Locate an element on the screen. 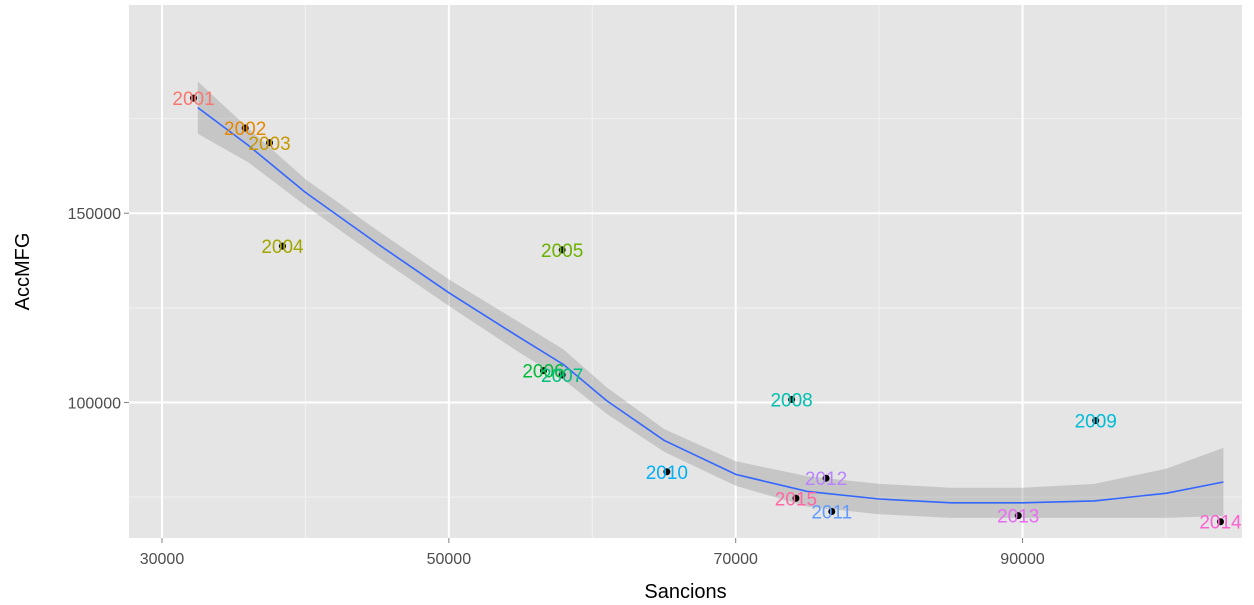  point-label-2015: 2015 is located at coordinates (796, 499).